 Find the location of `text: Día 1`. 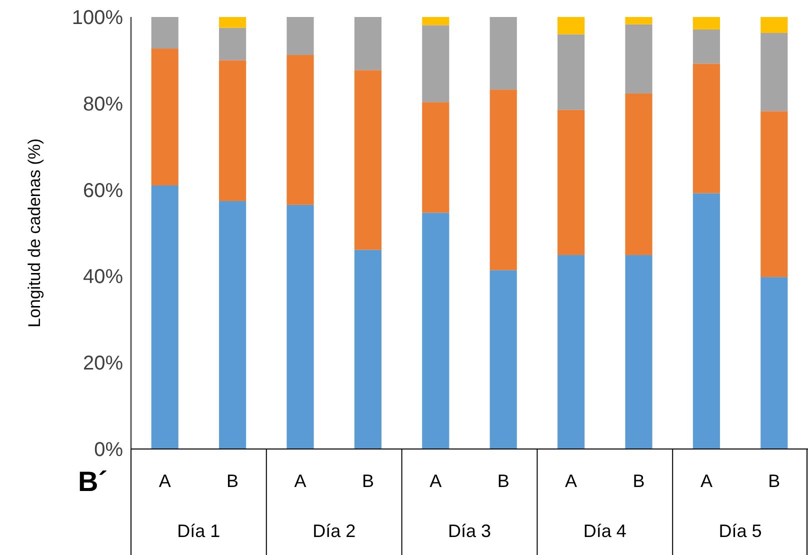

text: Día 1 is located at coordinates (198, 531).